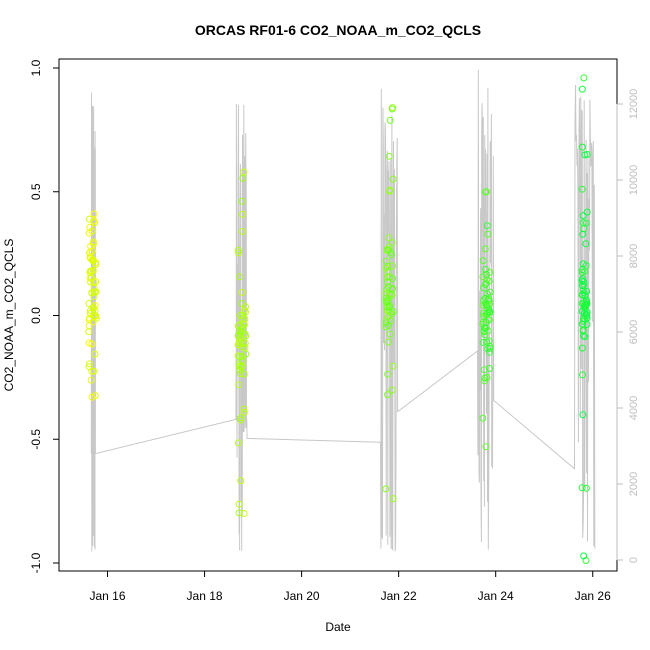  I want to click on right-y-tick-label: 2000, so click(634, 484).